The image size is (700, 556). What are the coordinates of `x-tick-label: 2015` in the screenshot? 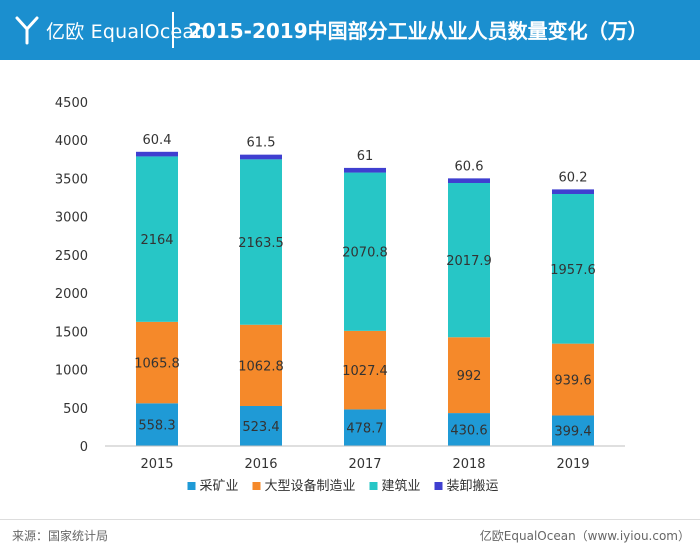 It's located at (156, 464).